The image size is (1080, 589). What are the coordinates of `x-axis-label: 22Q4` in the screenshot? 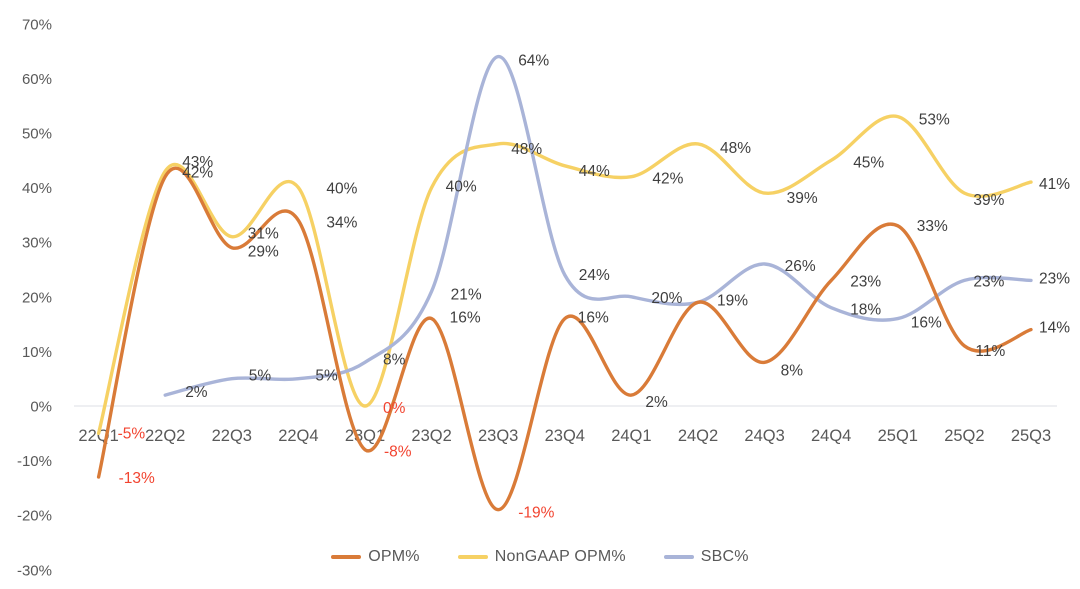 It's located at (298, 436).